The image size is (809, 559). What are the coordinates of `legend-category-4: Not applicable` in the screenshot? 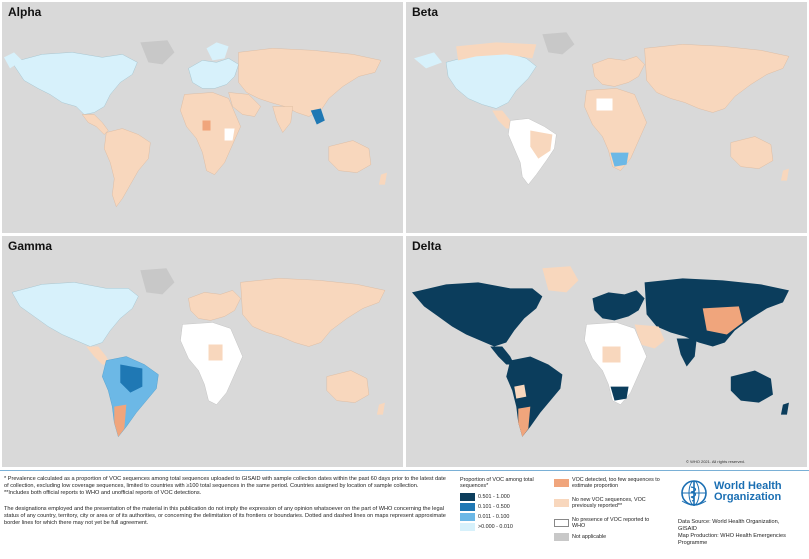 It's located at (607, 537).